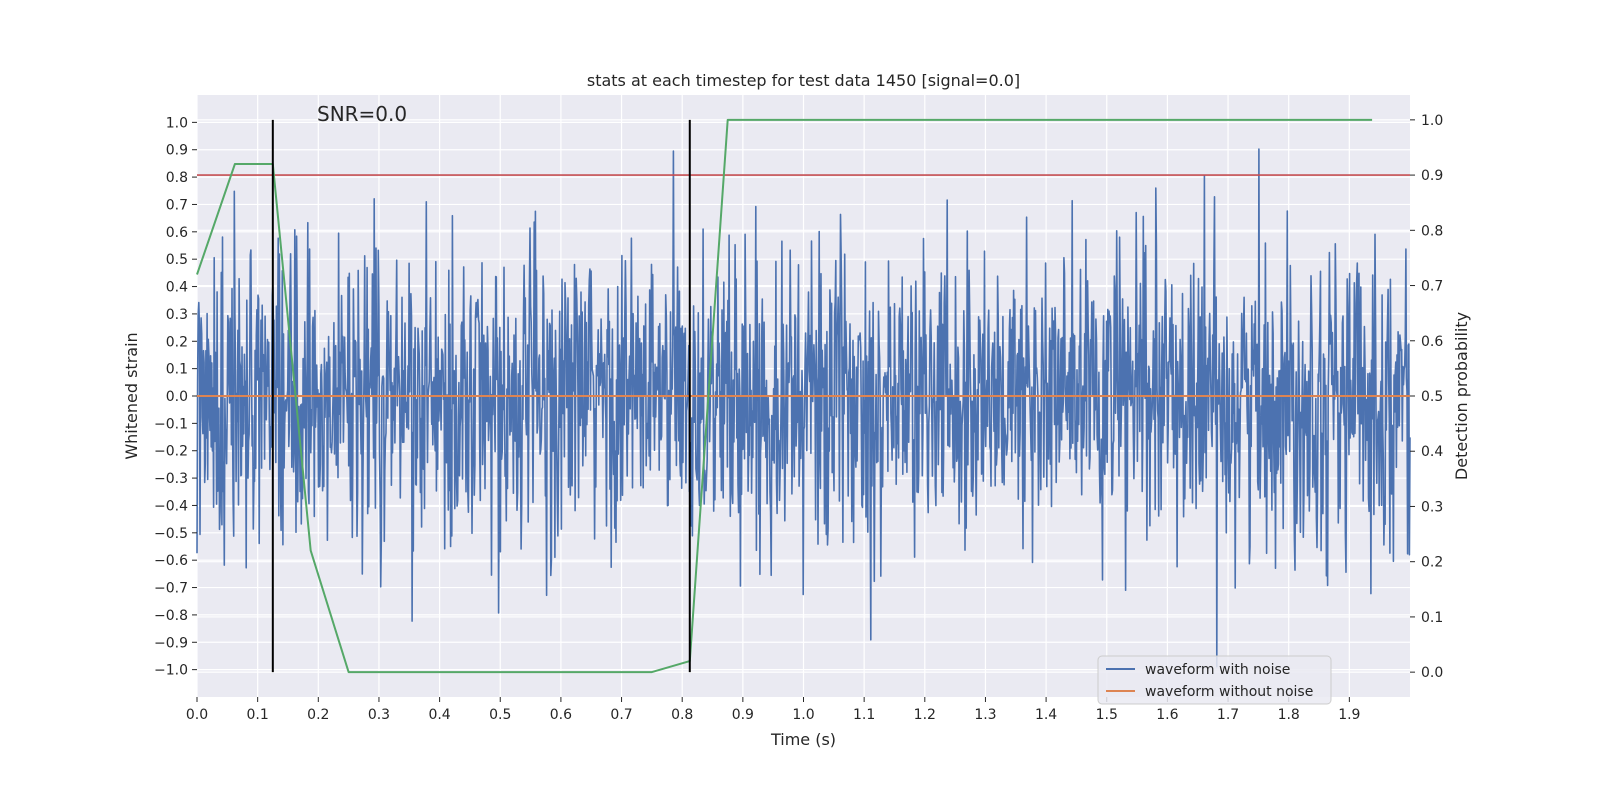  I want to click on x-tick-label: 0.5, so click(500, 715).